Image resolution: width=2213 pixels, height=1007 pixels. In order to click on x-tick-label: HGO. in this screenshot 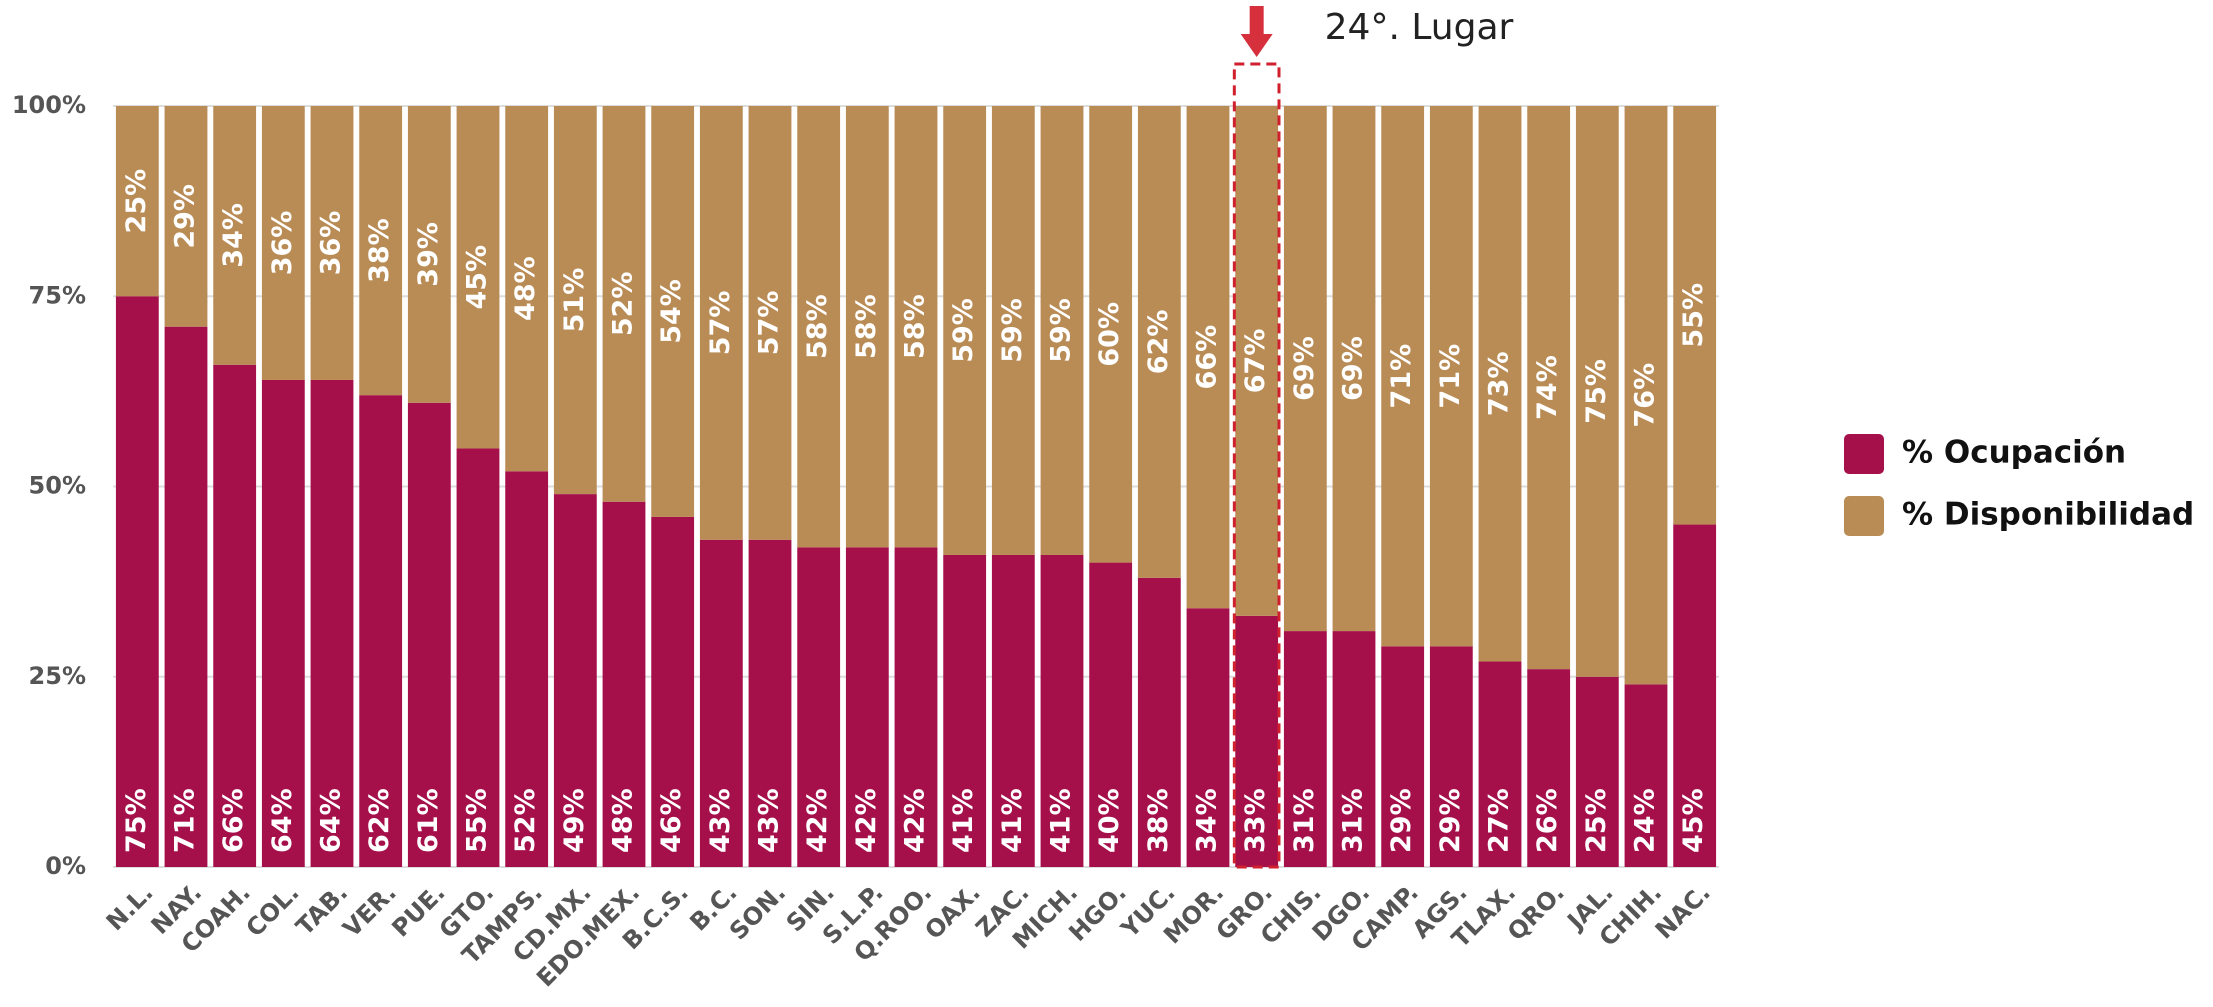, I will do `click(1097, 912)`.